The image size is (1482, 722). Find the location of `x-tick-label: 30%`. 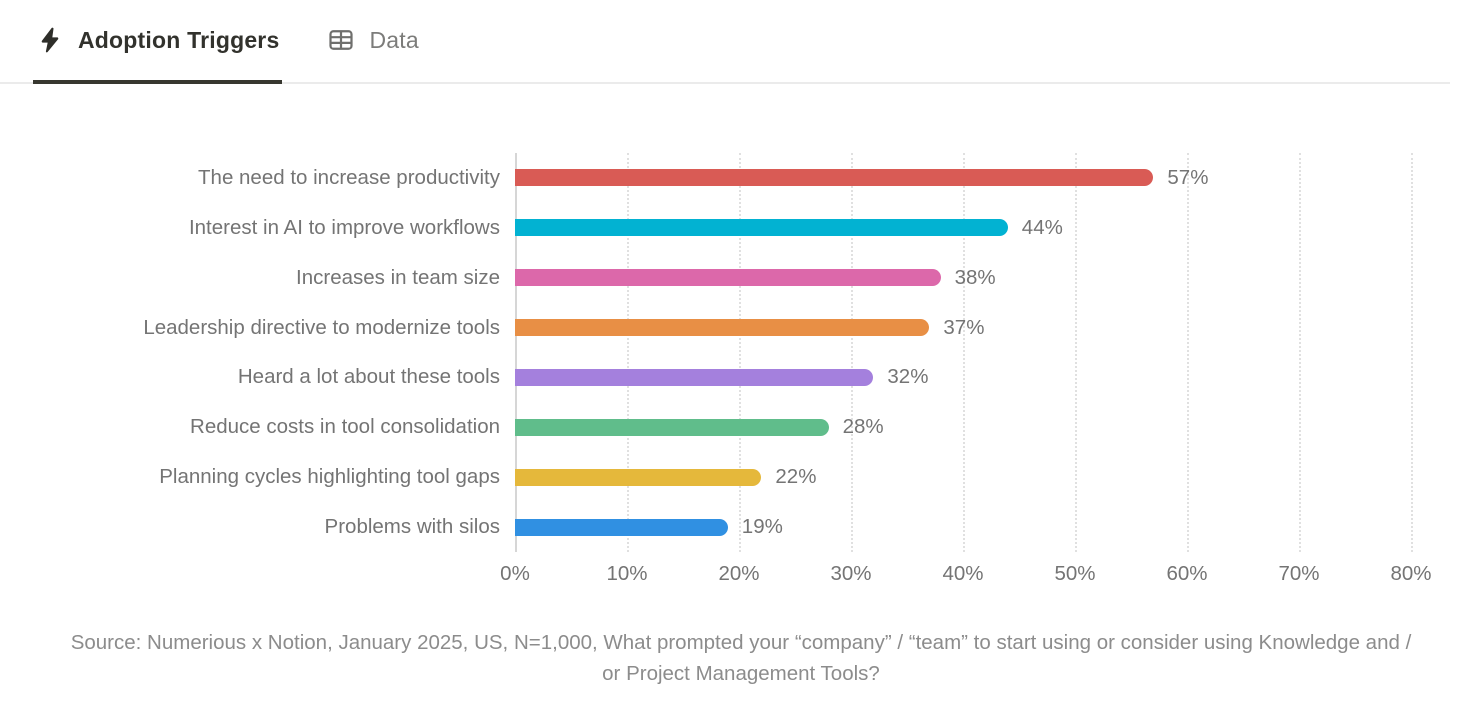

x-tick-label: 30% is located at coordinates (851, 573).